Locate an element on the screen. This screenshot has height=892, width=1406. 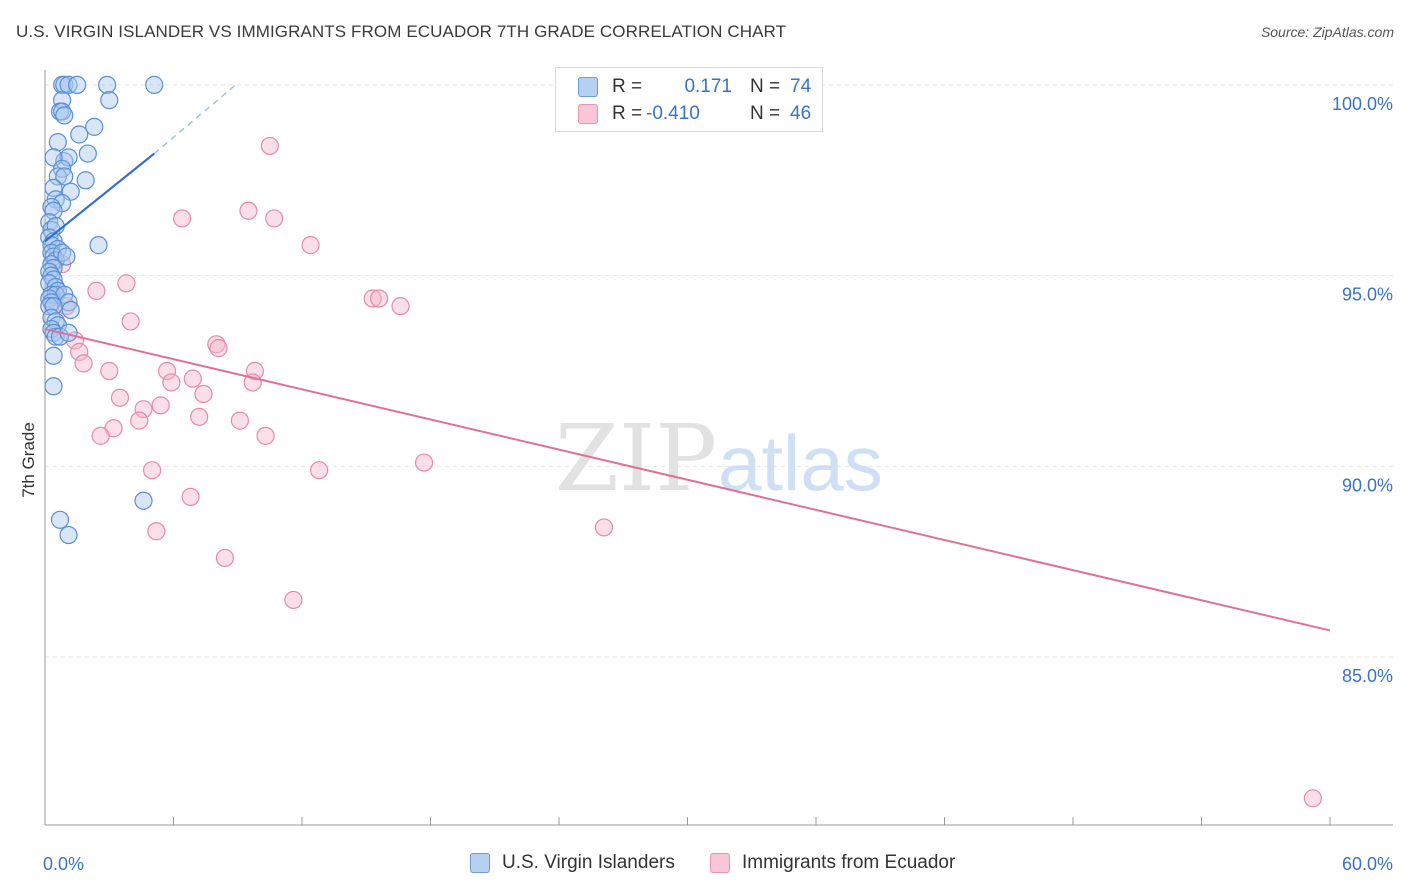
legend-r-value: -0.410 is located at coordinates (673, 113).